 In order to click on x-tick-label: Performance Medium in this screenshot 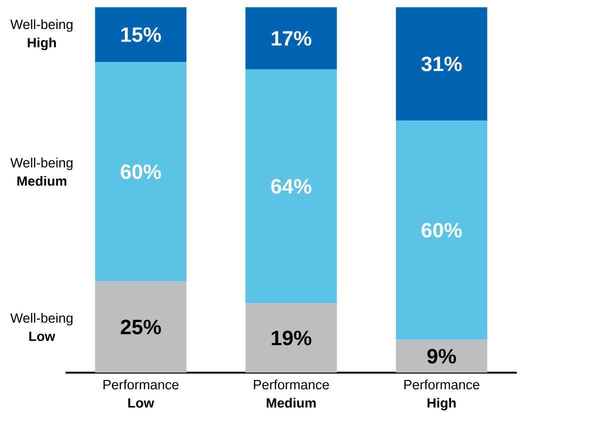, I will do `click(291, 393)`.